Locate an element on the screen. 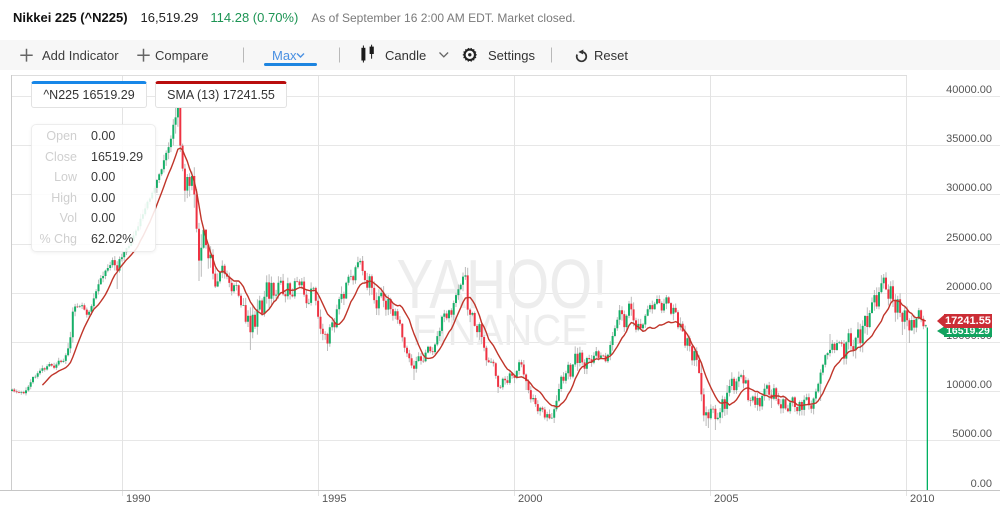 This screenshot has height=505, width=1000. svg-text: FINANCE is located at coordinates (500, 330).